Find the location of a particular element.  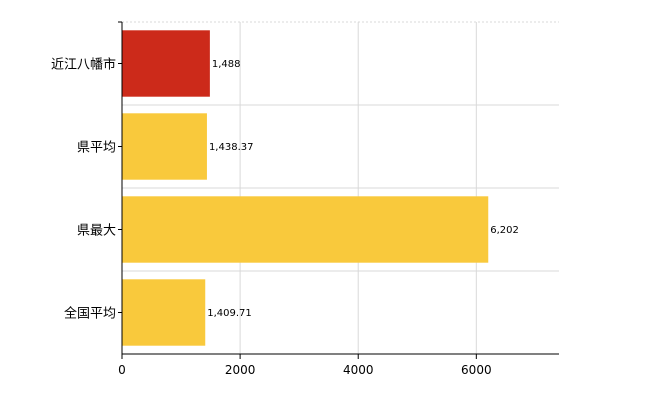

x-tick-label: 6000 is located at coordinates (476, 370).